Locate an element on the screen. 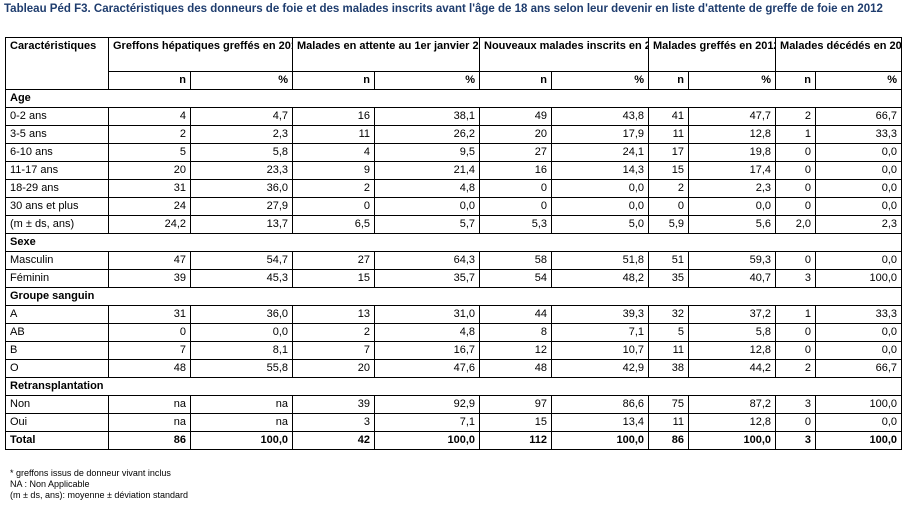 This screenshot has width=908, height=508. table-cell: 5,6 is located at coordinates (732, 224).